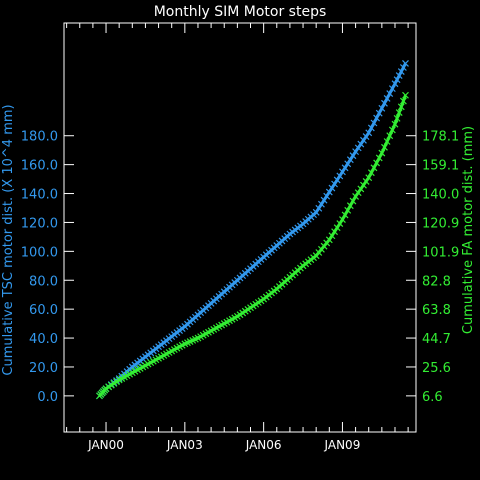  I want to click on right-tick-label: 159.1, so click(440, 166).